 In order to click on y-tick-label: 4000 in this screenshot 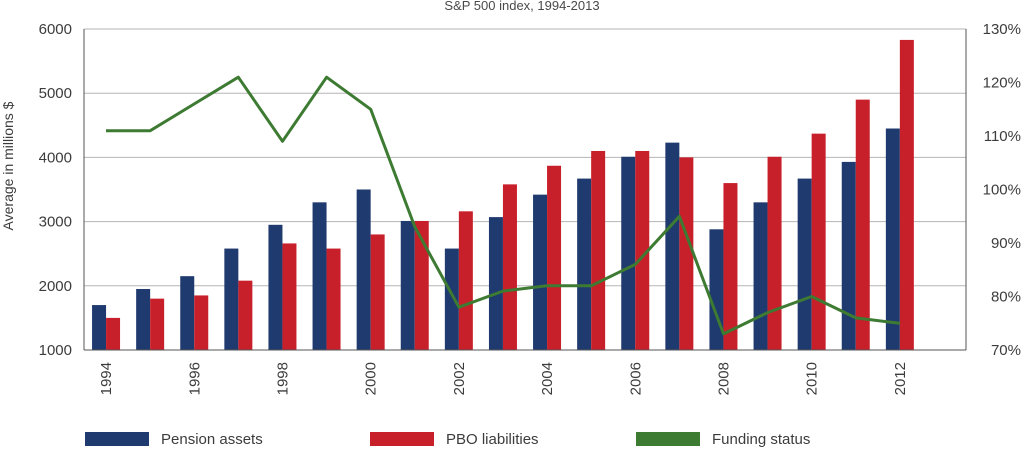, I will do `click(55, 157)`.